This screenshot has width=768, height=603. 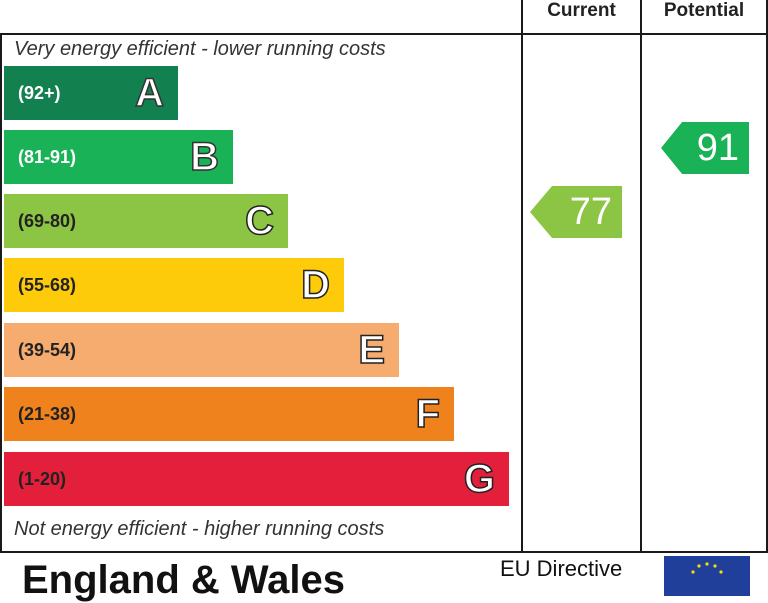 I want to click on band-letter: C, so click(x=259, y=221).